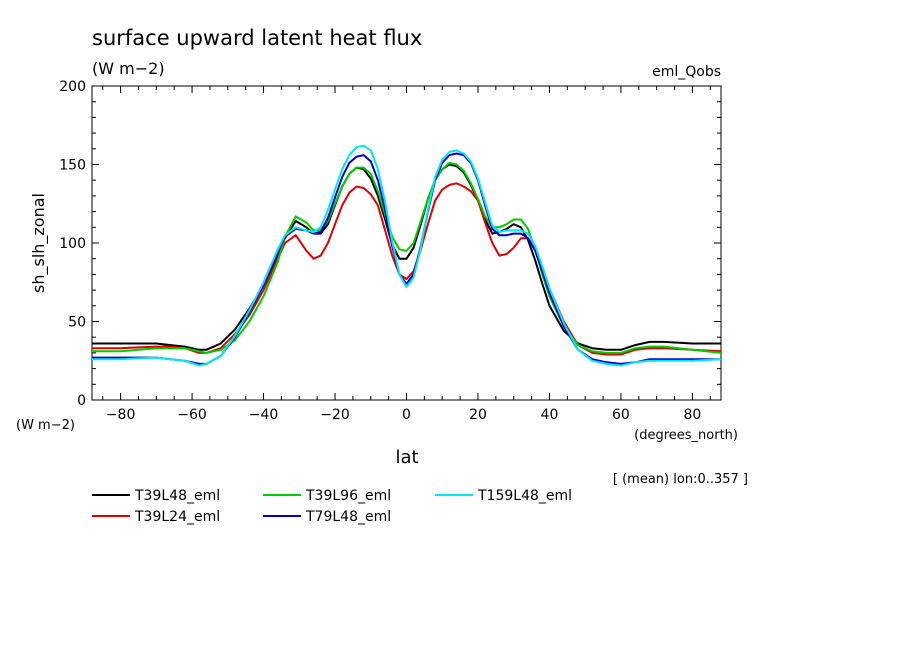  What do you see at coordinates (686, 435) in the screenshot?
I see `x-axis-units: (degrees_north)` at bounding box center [686, 435].